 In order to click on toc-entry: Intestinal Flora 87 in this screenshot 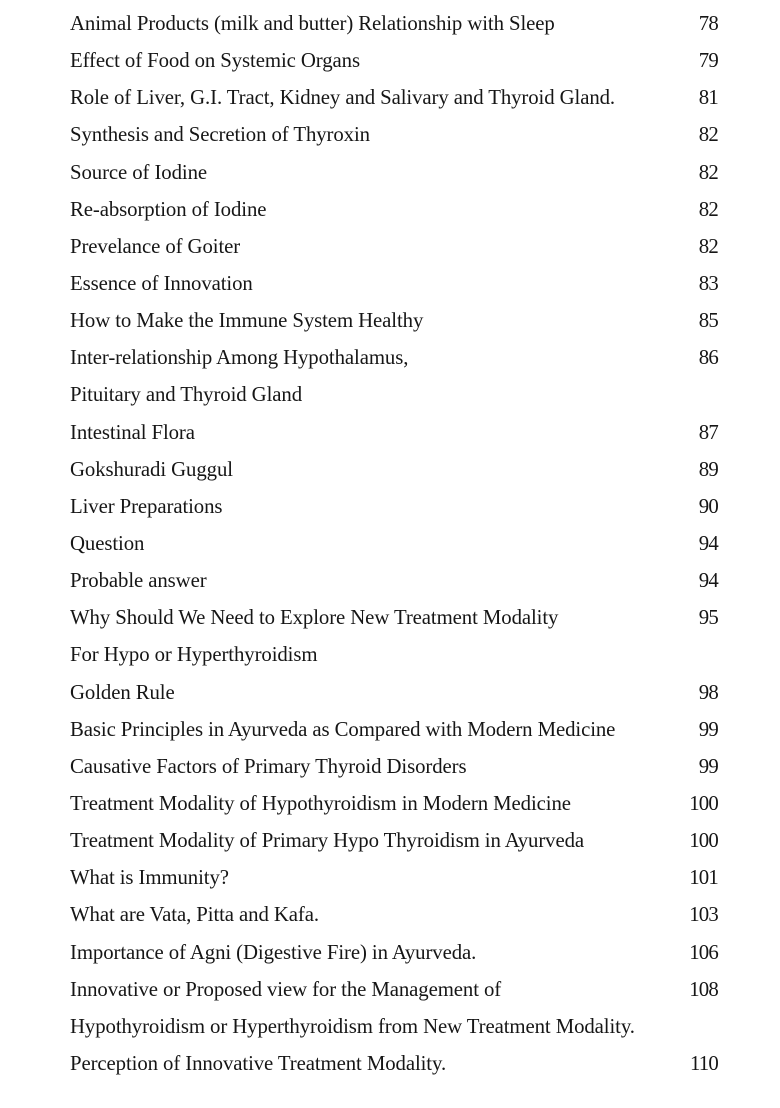, I will do `click(390, 434)`.